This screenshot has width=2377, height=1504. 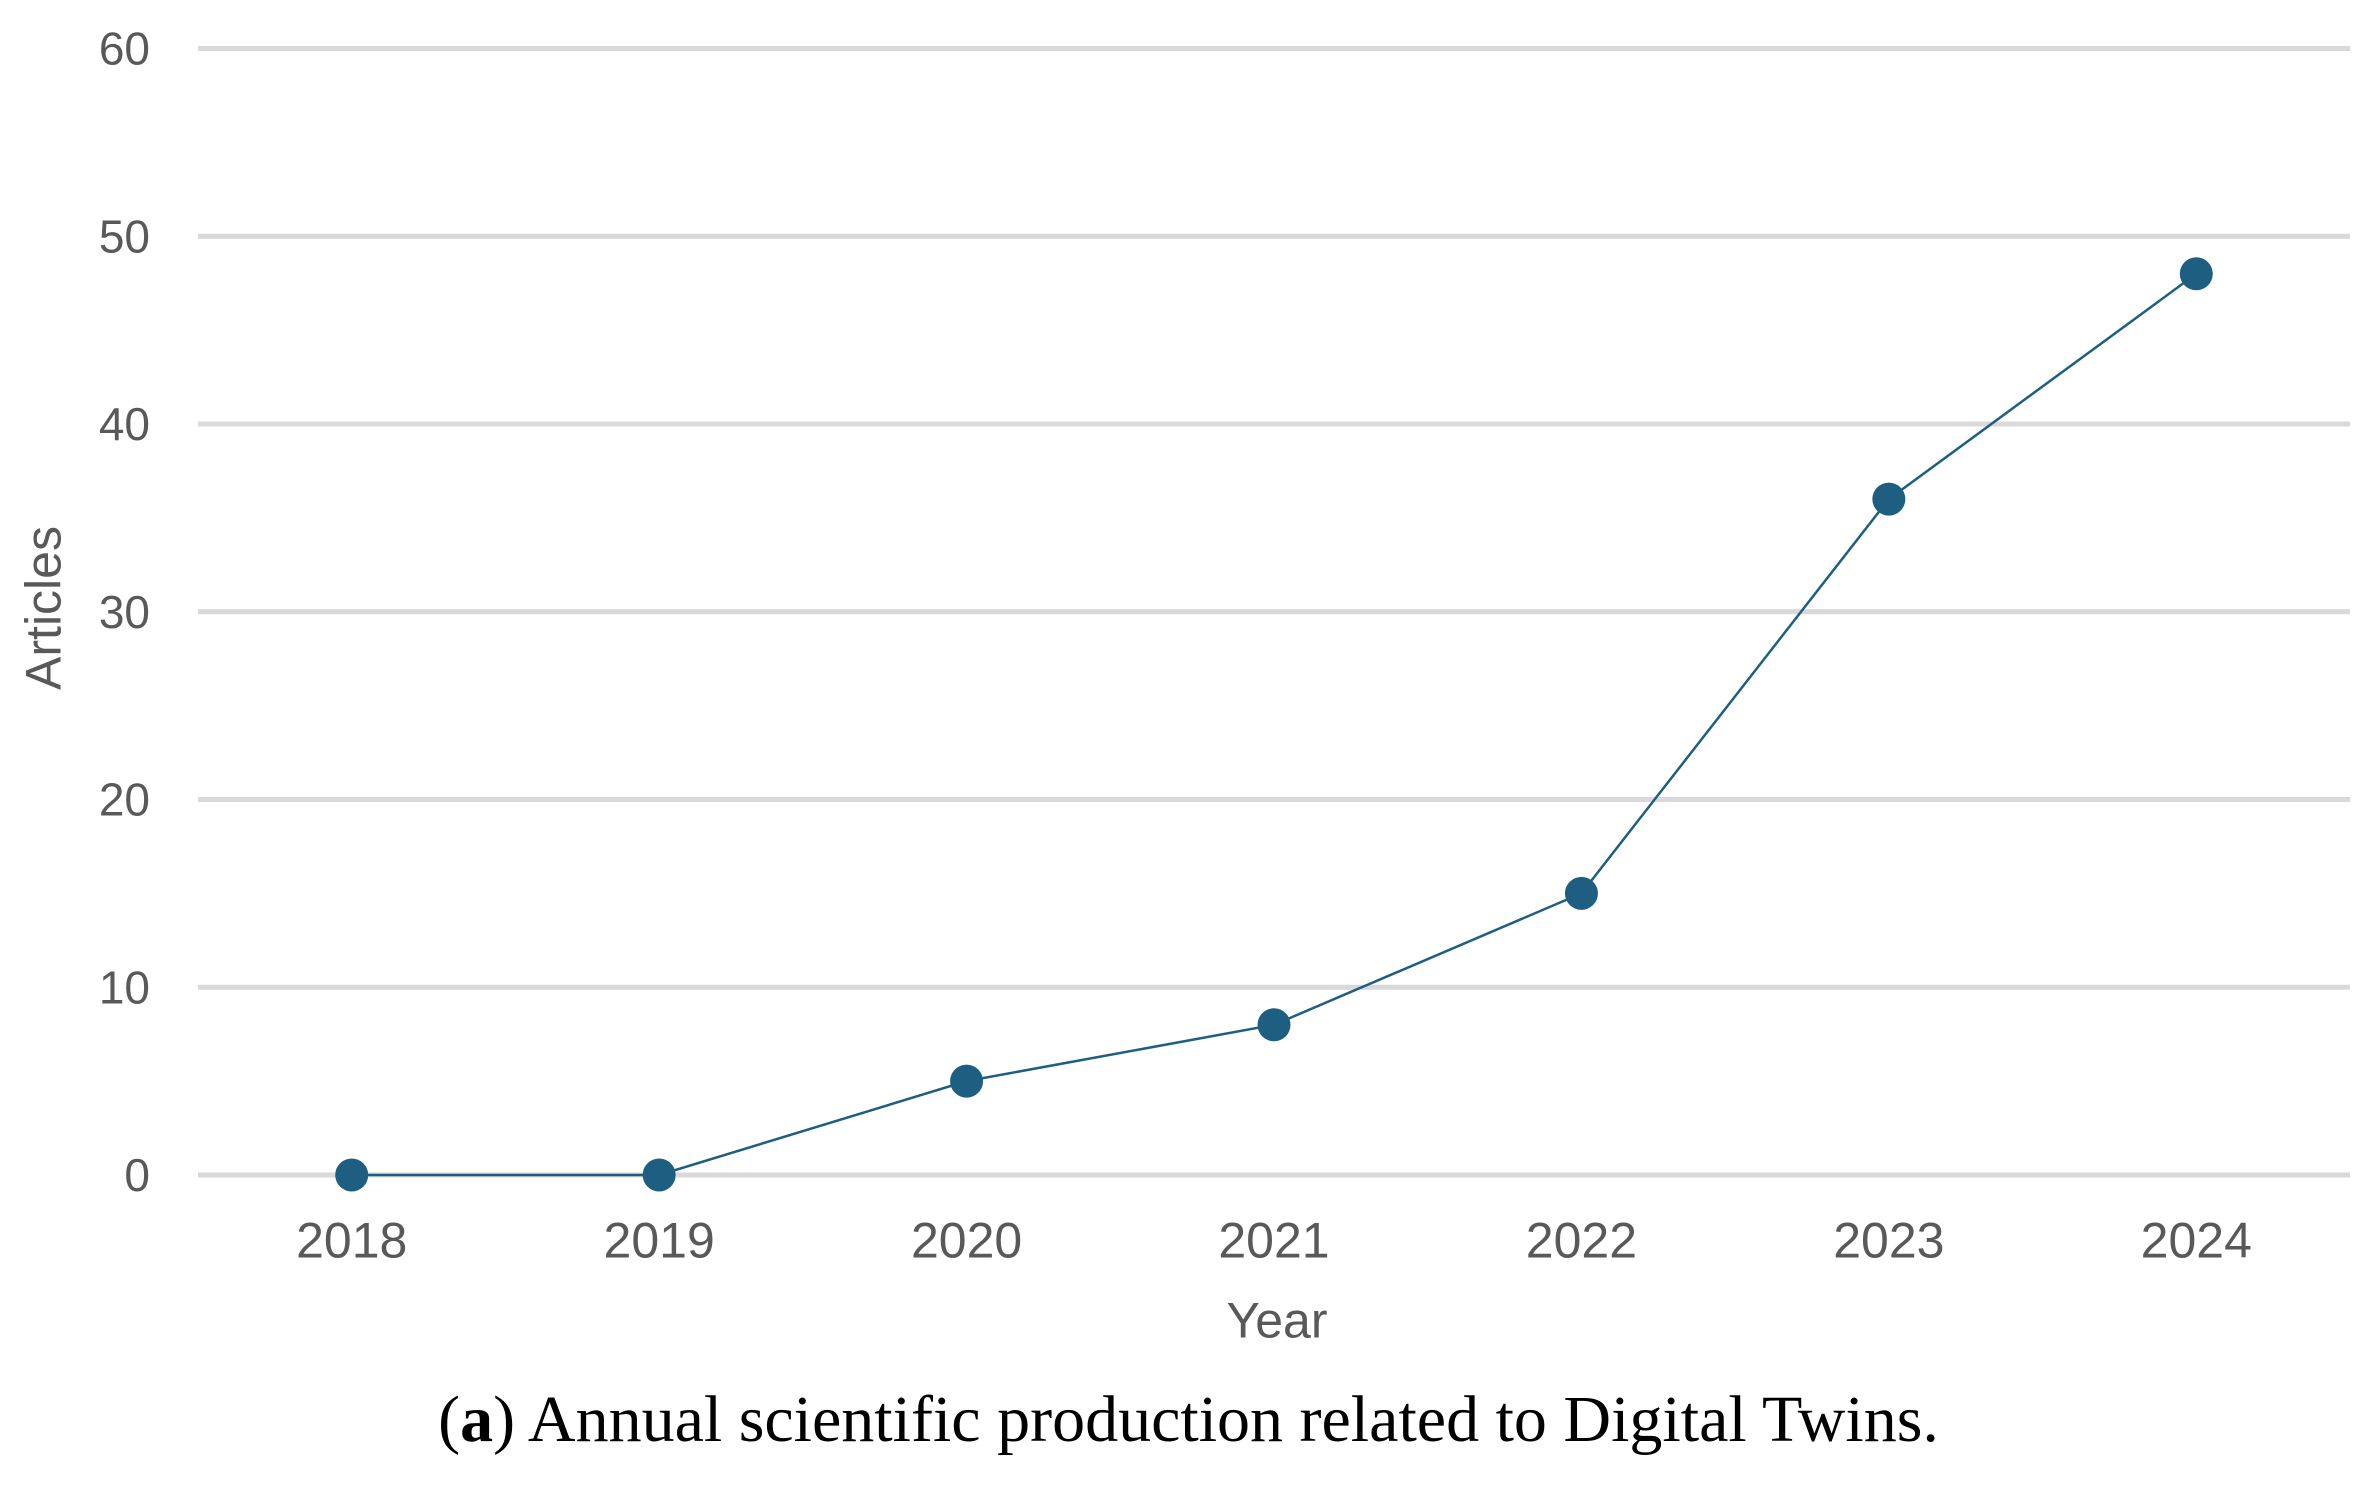 What do you see at coordinates (124, 987) in the screenshot?
I see `y-tick-label: 10` at bounding box center [124, 987].